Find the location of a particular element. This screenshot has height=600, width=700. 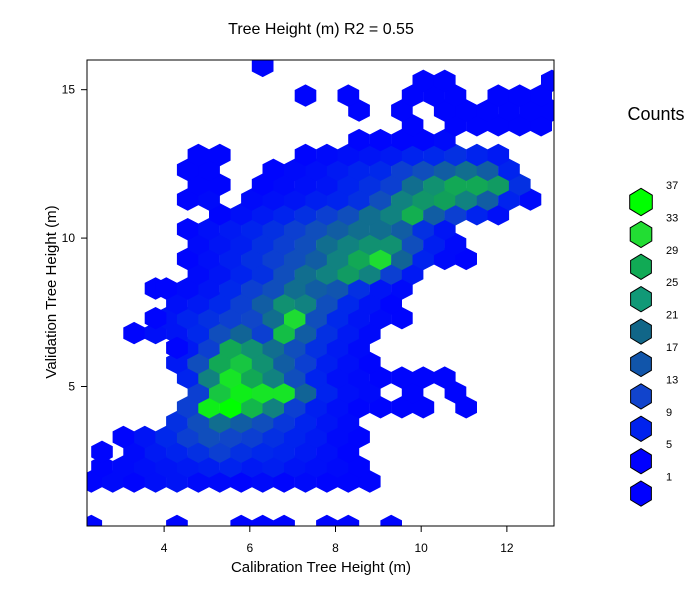

legend-label: 1 is located at coordinates (669, 478).